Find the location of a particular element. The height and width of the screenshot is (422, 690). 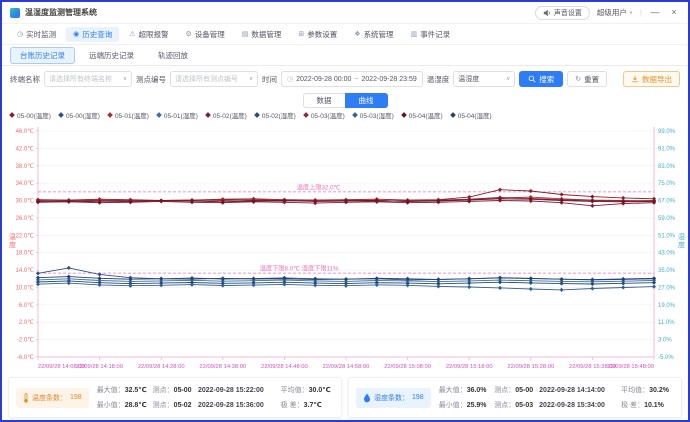

svg-text: 99.0% is located at coordinates (667, 132).